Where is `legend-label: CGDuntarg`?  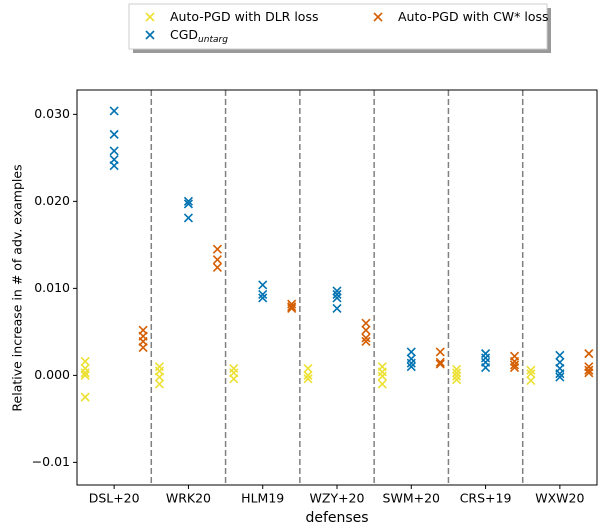
legend-label: CGDuntarg is located at coordinates (199, 36).